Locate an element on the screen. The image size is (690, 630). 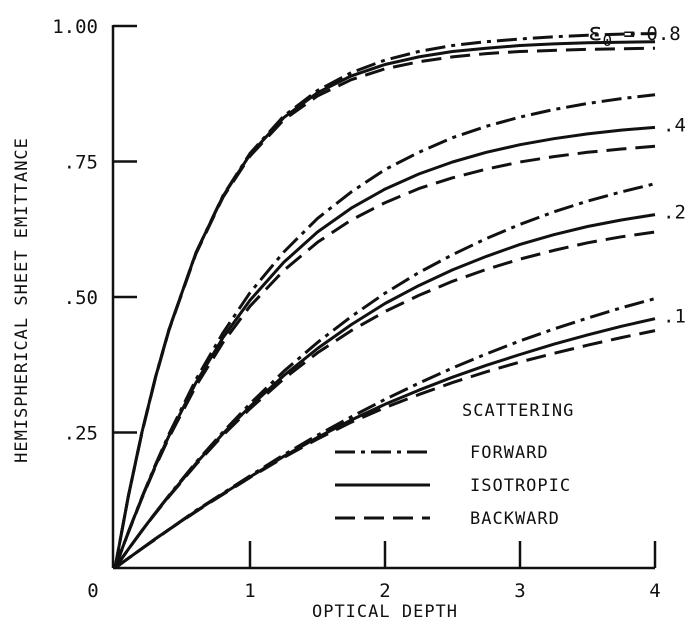
x-tick-label-2: 2 is located at coordinates (384, 591).